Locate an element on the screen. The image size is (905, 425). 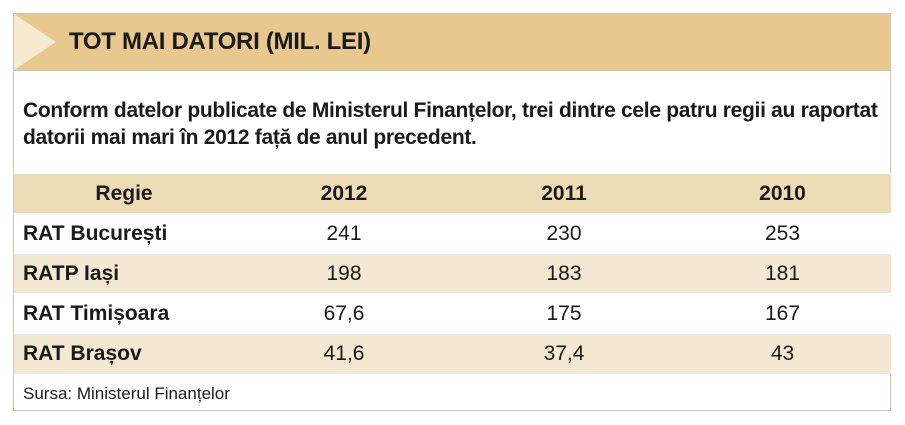
cell-value: 37,4 is located at coordinates (564, 353).